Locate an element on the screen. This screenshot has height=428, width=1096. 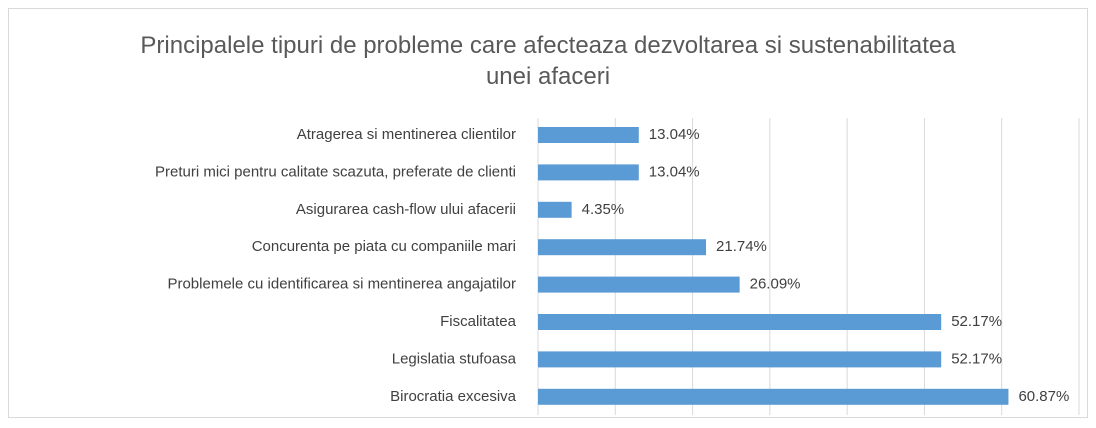
y-tick-label: Concurenta pe piata cu companiile mari is located at coordinates (384, 246).